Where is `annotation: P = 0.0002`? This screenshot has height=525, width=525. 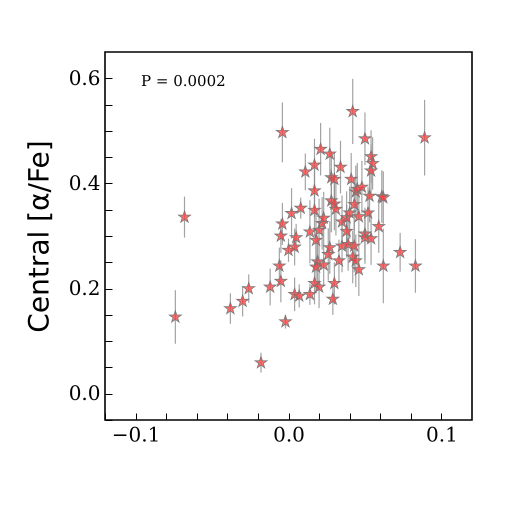
annotation: P = 0.0002 is located at coordinates (183, 81).